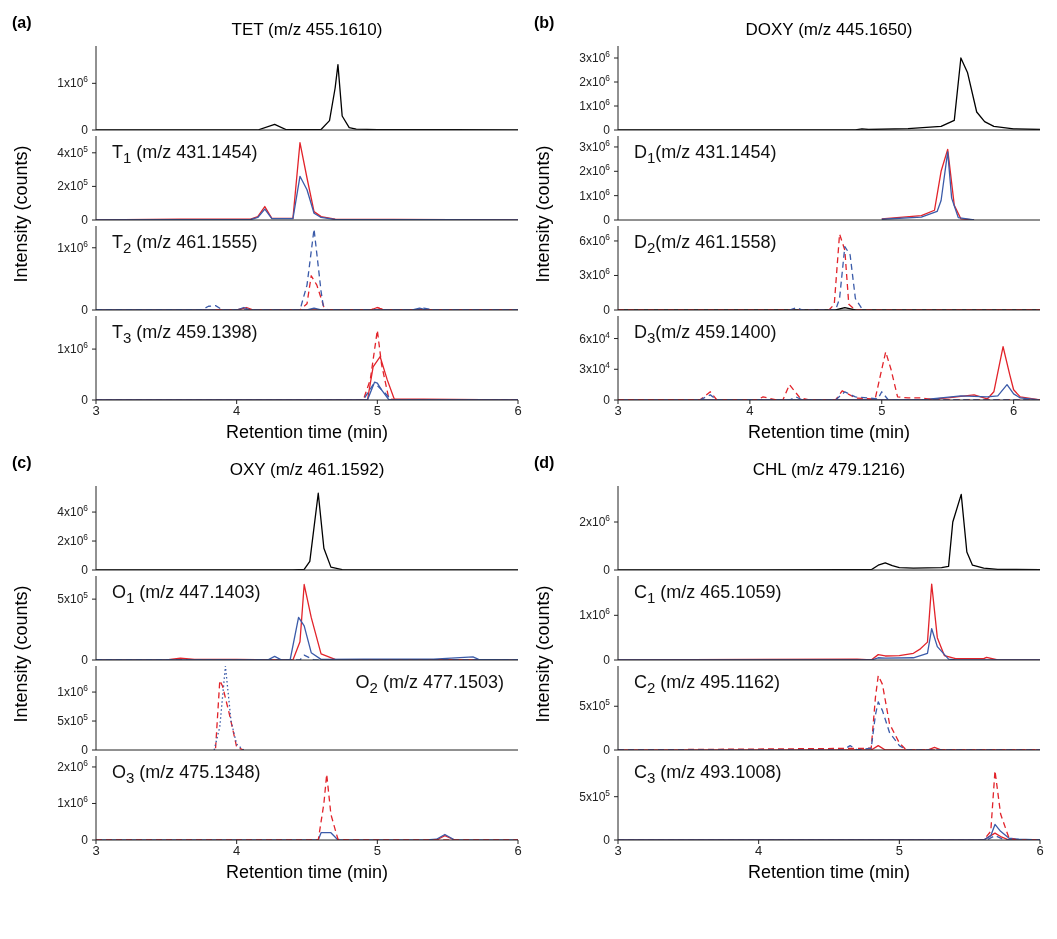 The height and width of the screenshot is (939, 1057). Describe the element at coordinates (429, 684) in the screenshot. I see `annotation: O$_{2}$ (m/z 477.1503)` at that location.